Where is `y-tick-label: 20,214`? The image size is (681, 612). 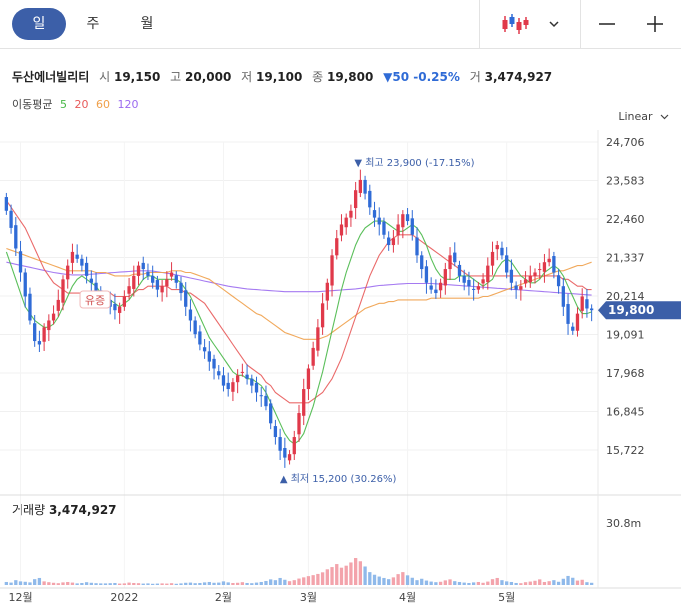 y-tick-label: 20,214 is located at coordinates (625, 296).